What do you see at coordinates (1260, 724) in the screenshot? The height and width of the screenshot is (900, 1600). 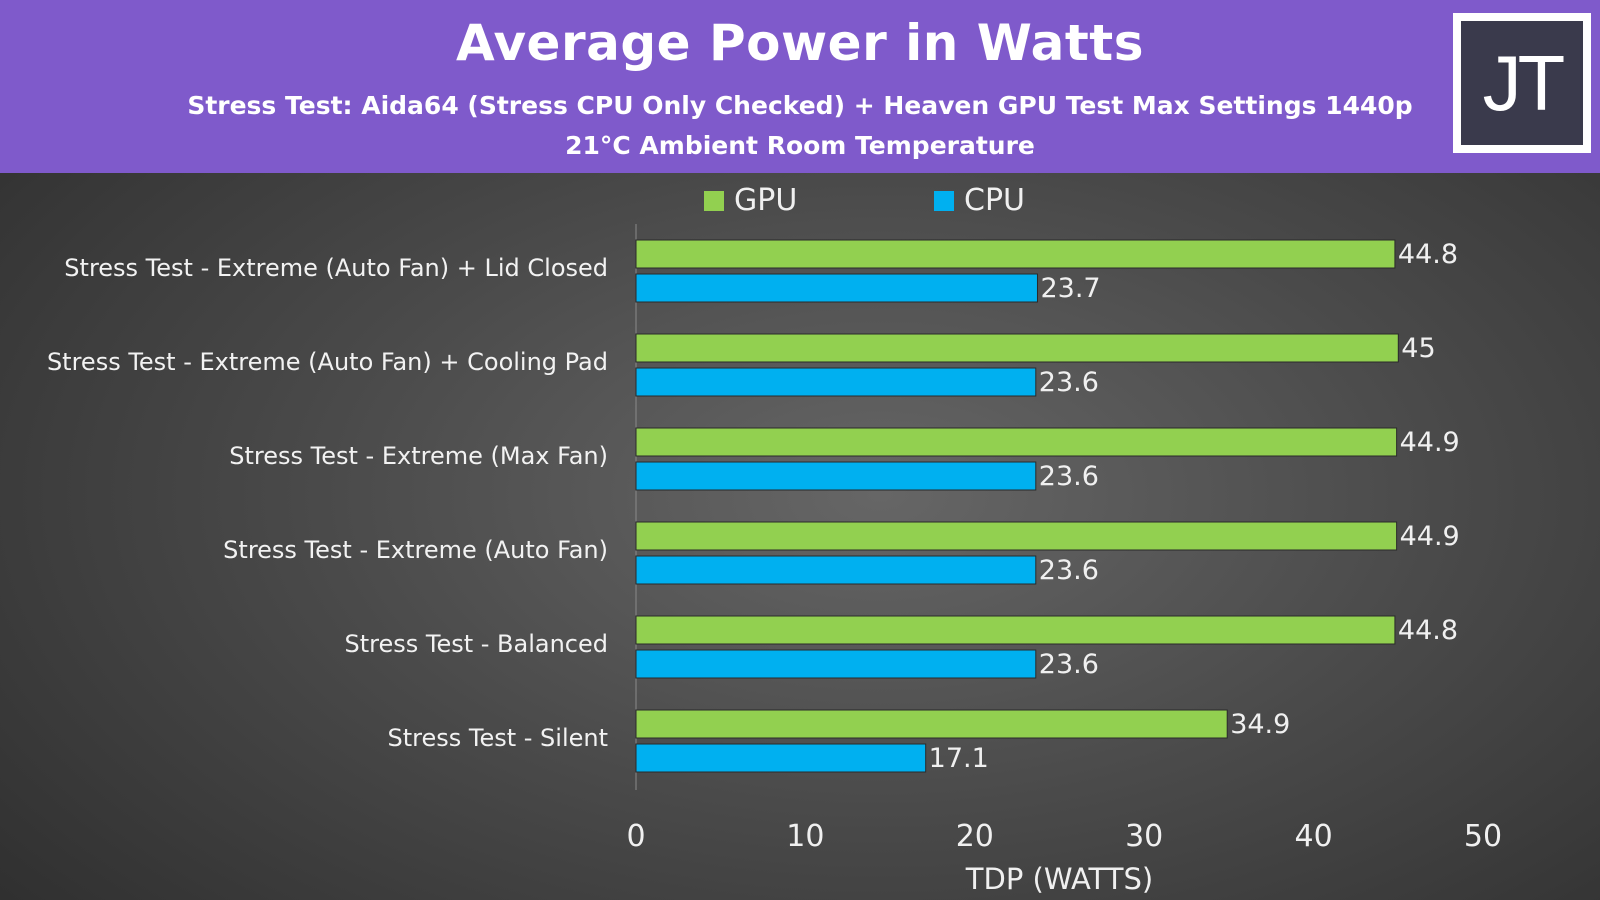 I see `data-label-gpu-6: 34.9` at bounding box center [1260, 724].